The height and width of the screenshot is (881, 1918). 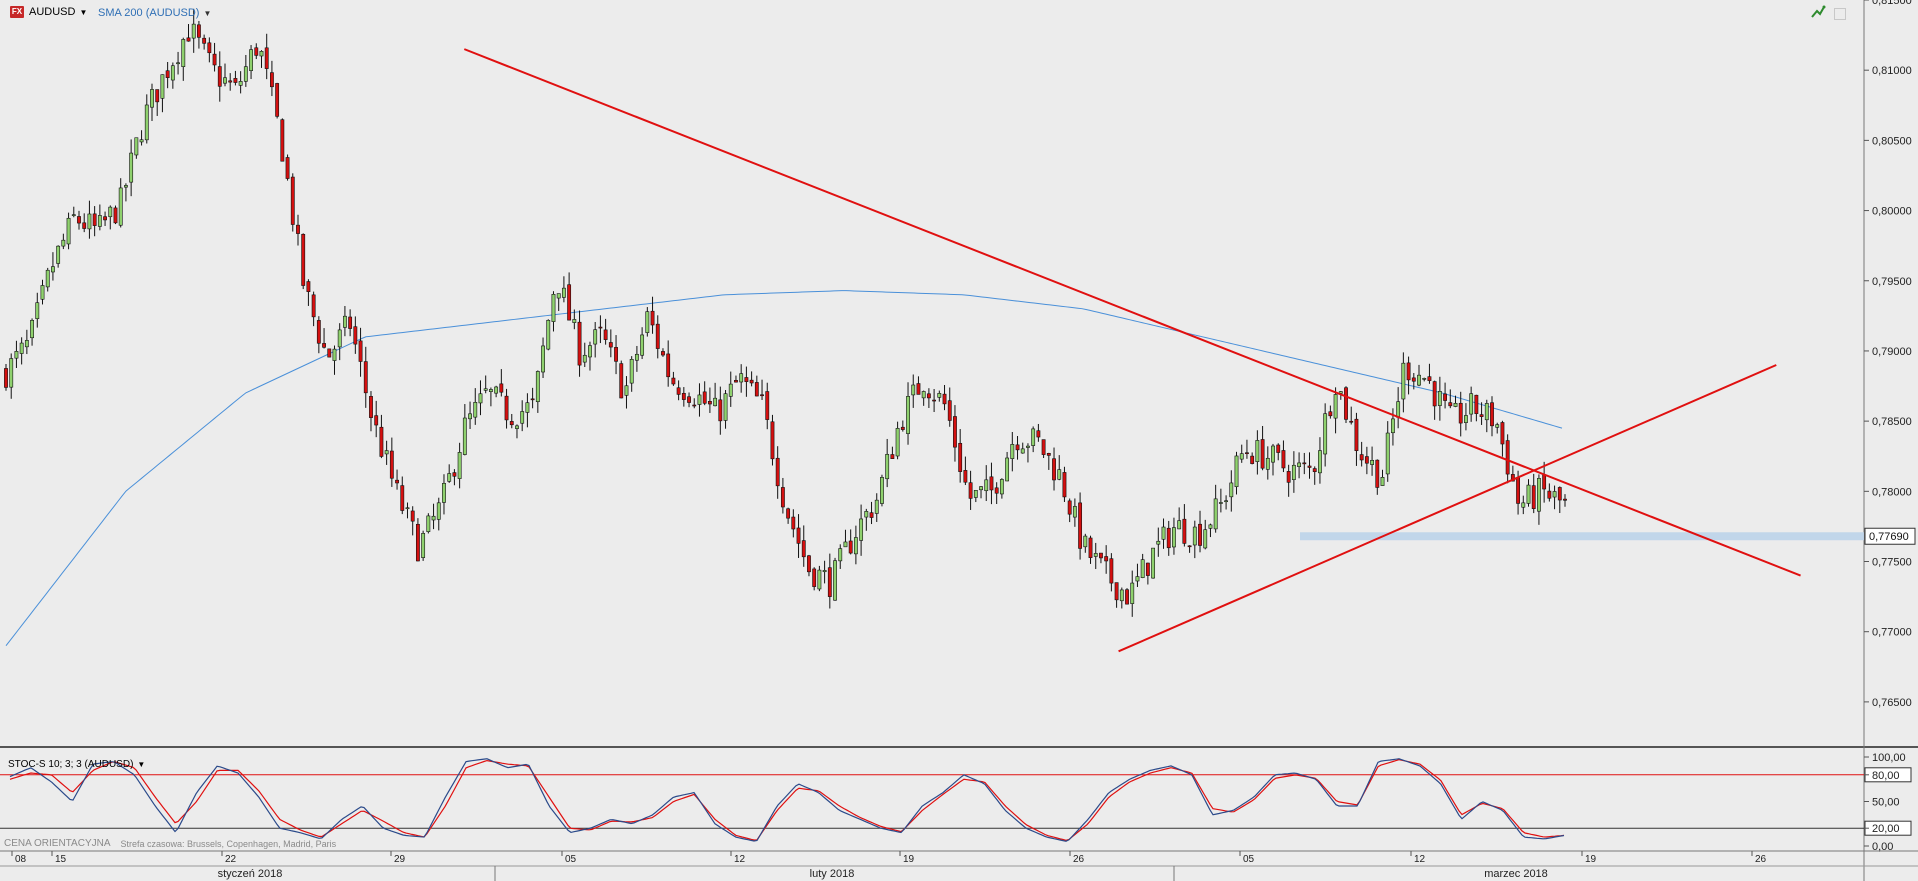 I want to click on oscillator-selector: STOC-S 10; 3; 3 (AUDUSD) ▼, so click(x=76, y=764).